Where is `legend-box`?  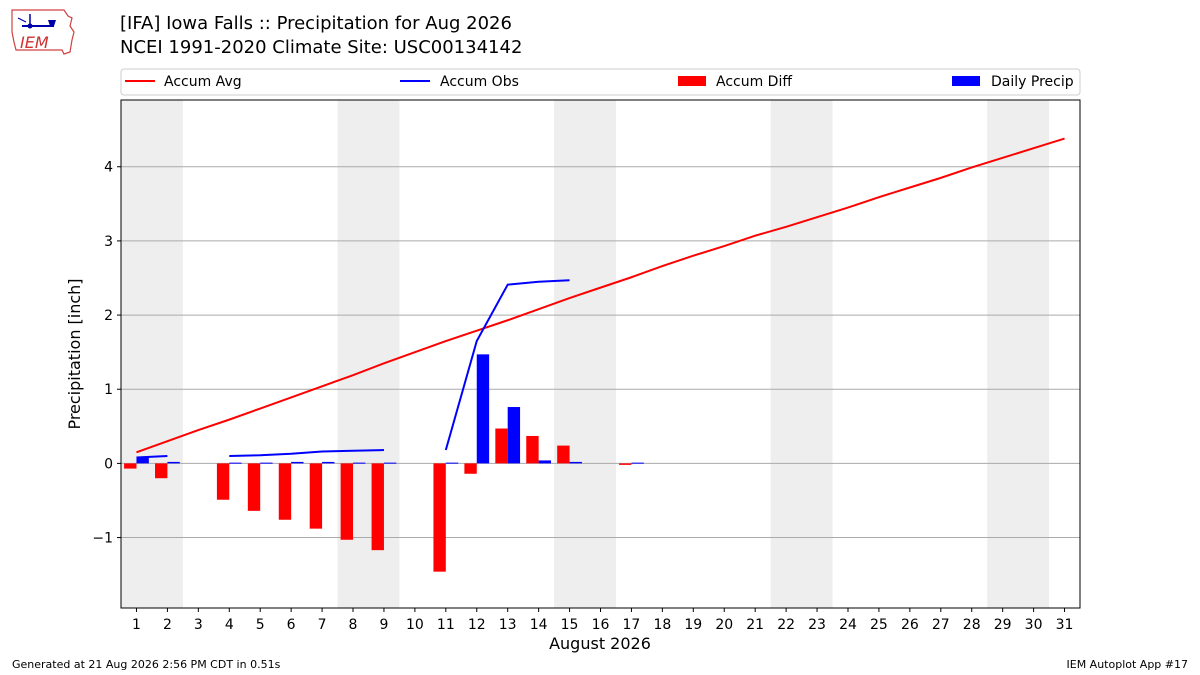 legend-box is located at coordinates (600, 82).